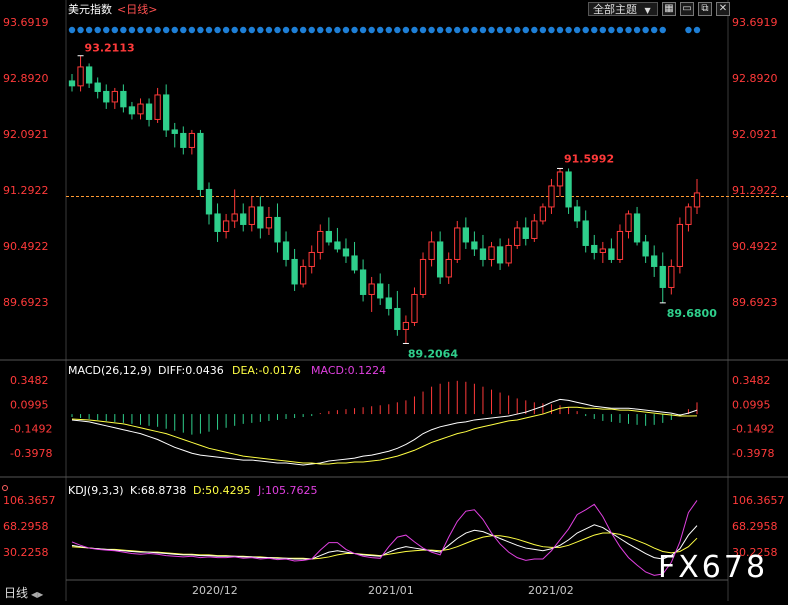  I want to click on price-tick-right: 92.8920, so click(755, 78).